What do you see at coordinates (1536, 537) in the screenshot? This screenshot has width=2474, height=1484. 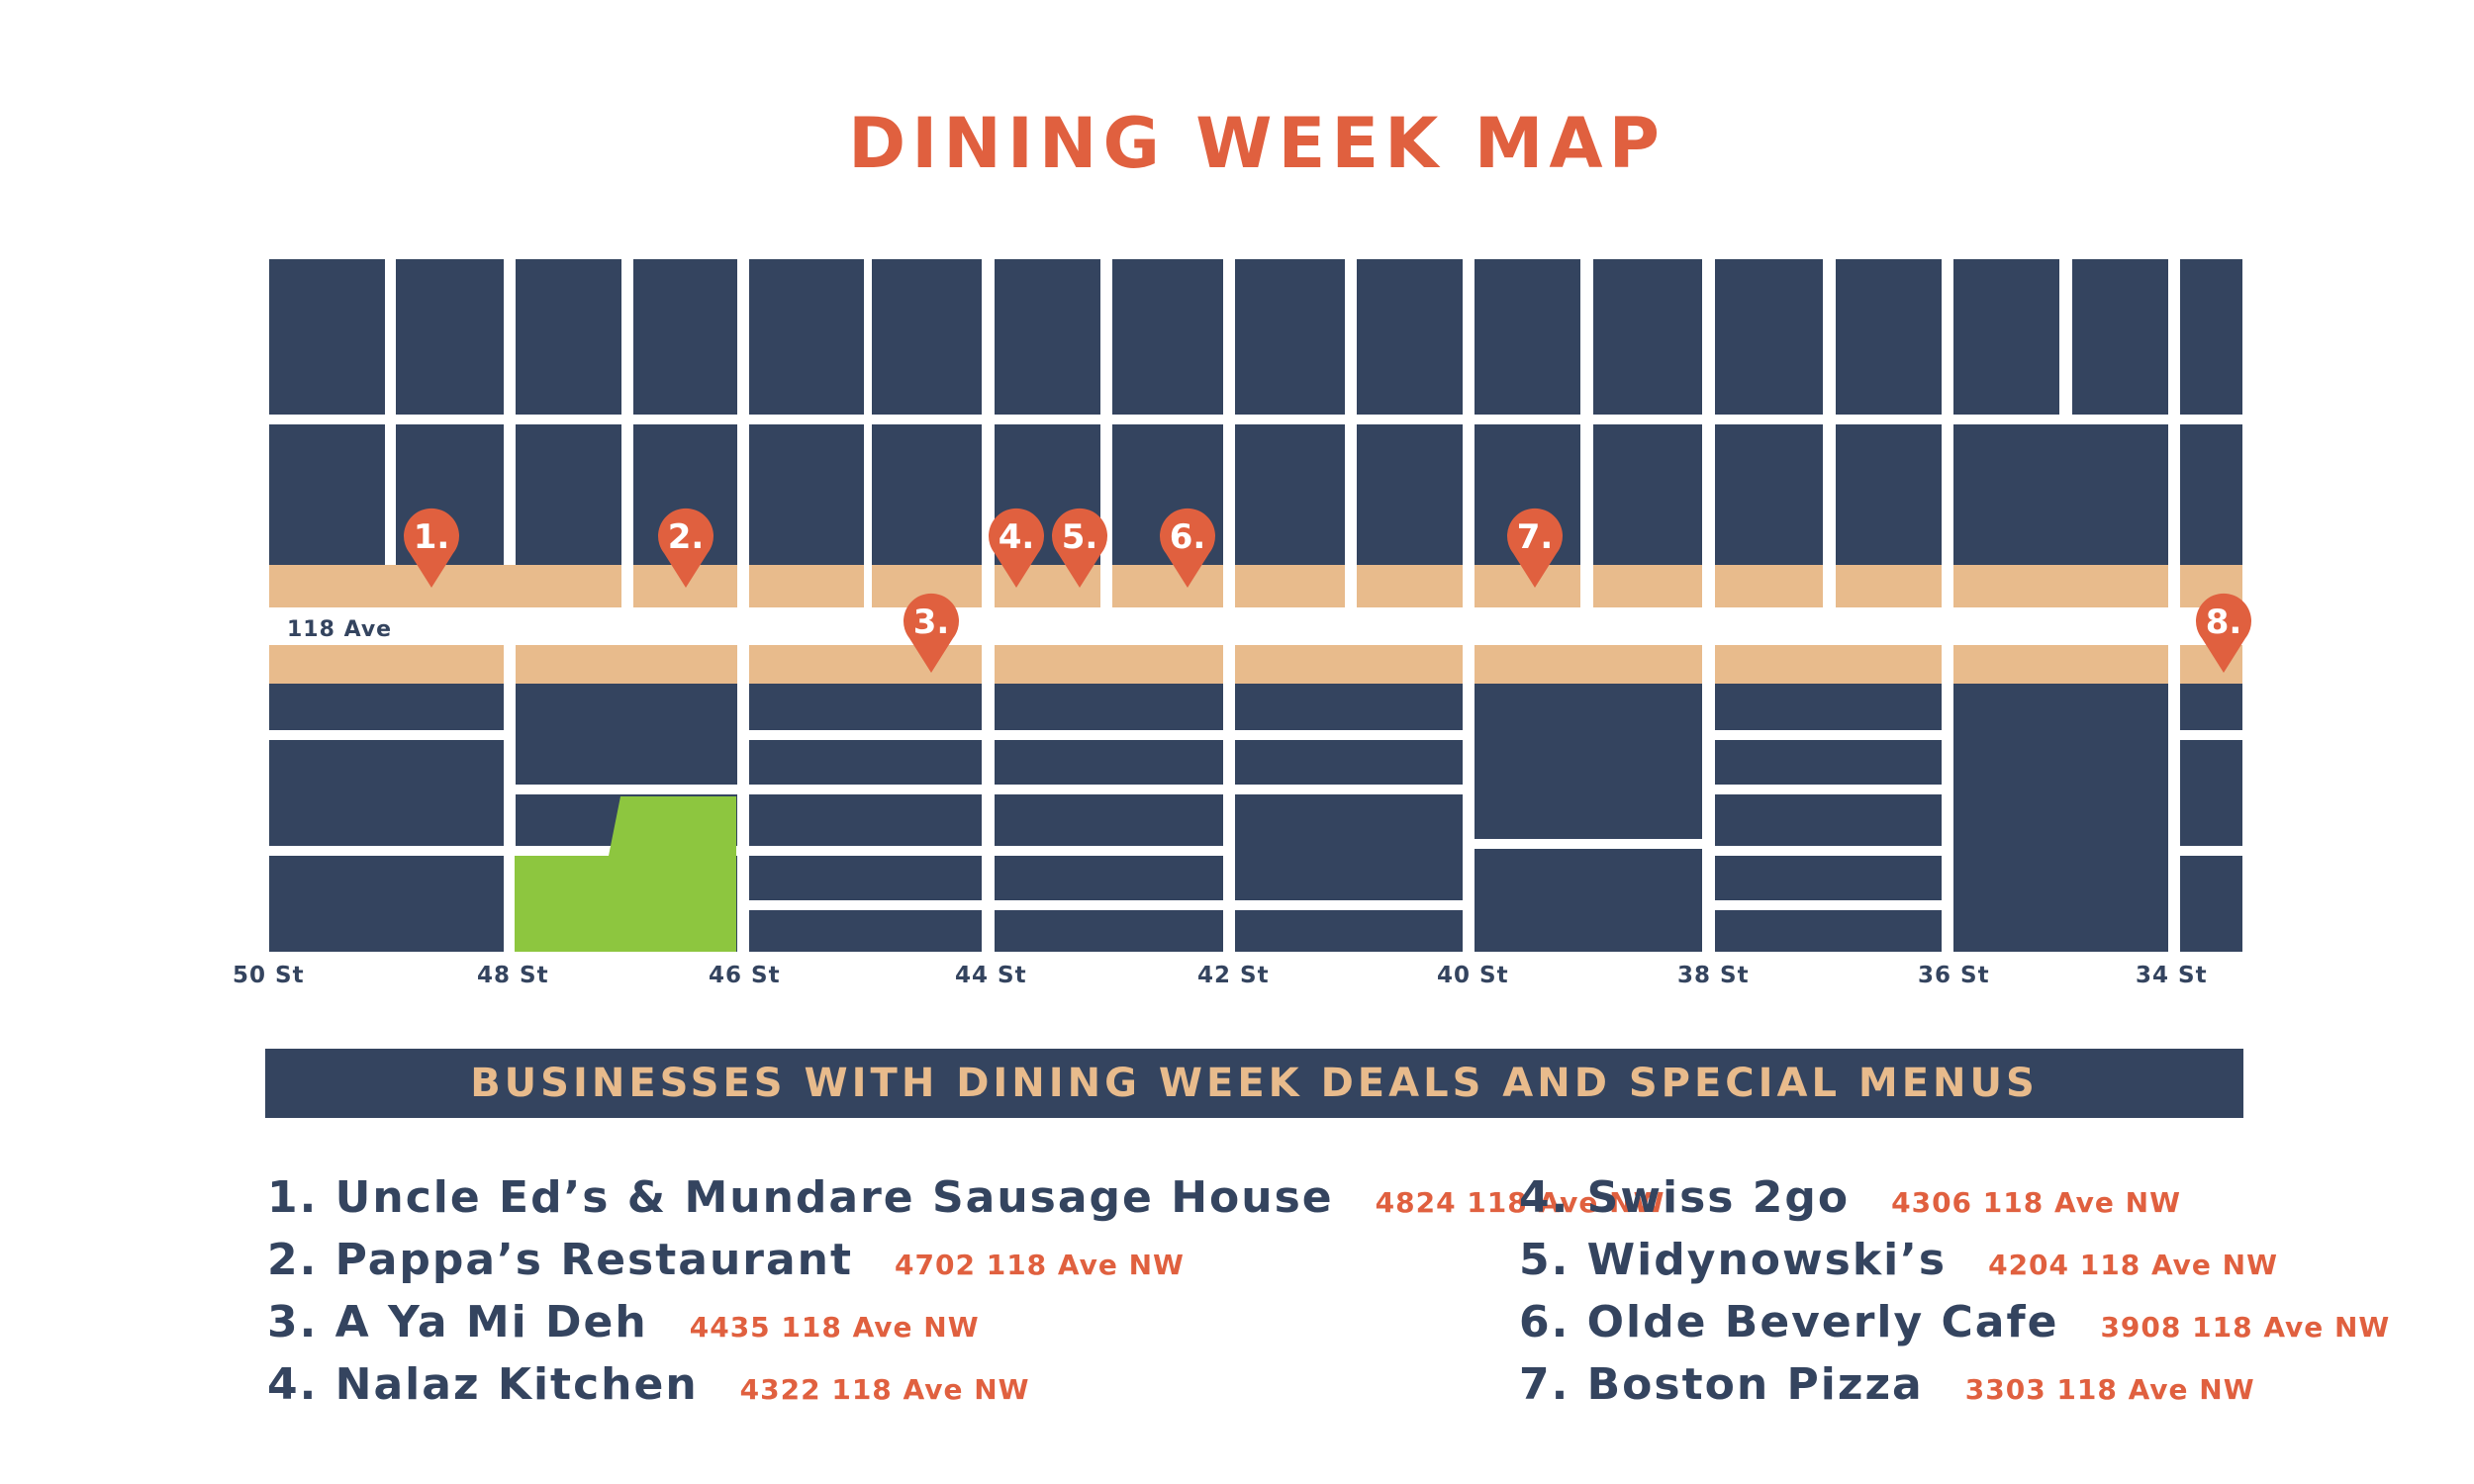 I see `pin-number: 7.` at bounding box center [1536, 537].